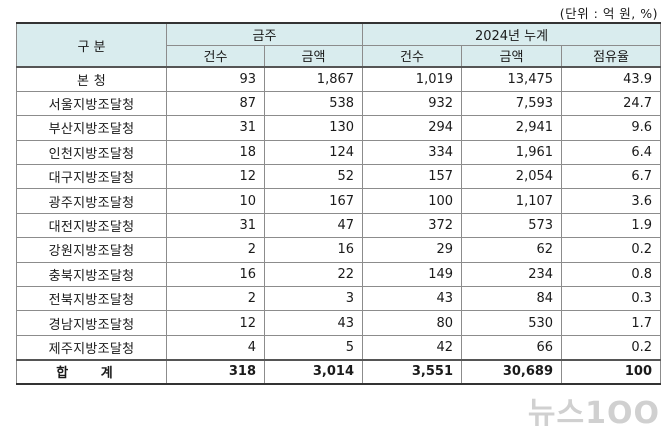 The height and width of the screenshot is (432, 670). I want to click on total-share: 100, so click(611, 372).